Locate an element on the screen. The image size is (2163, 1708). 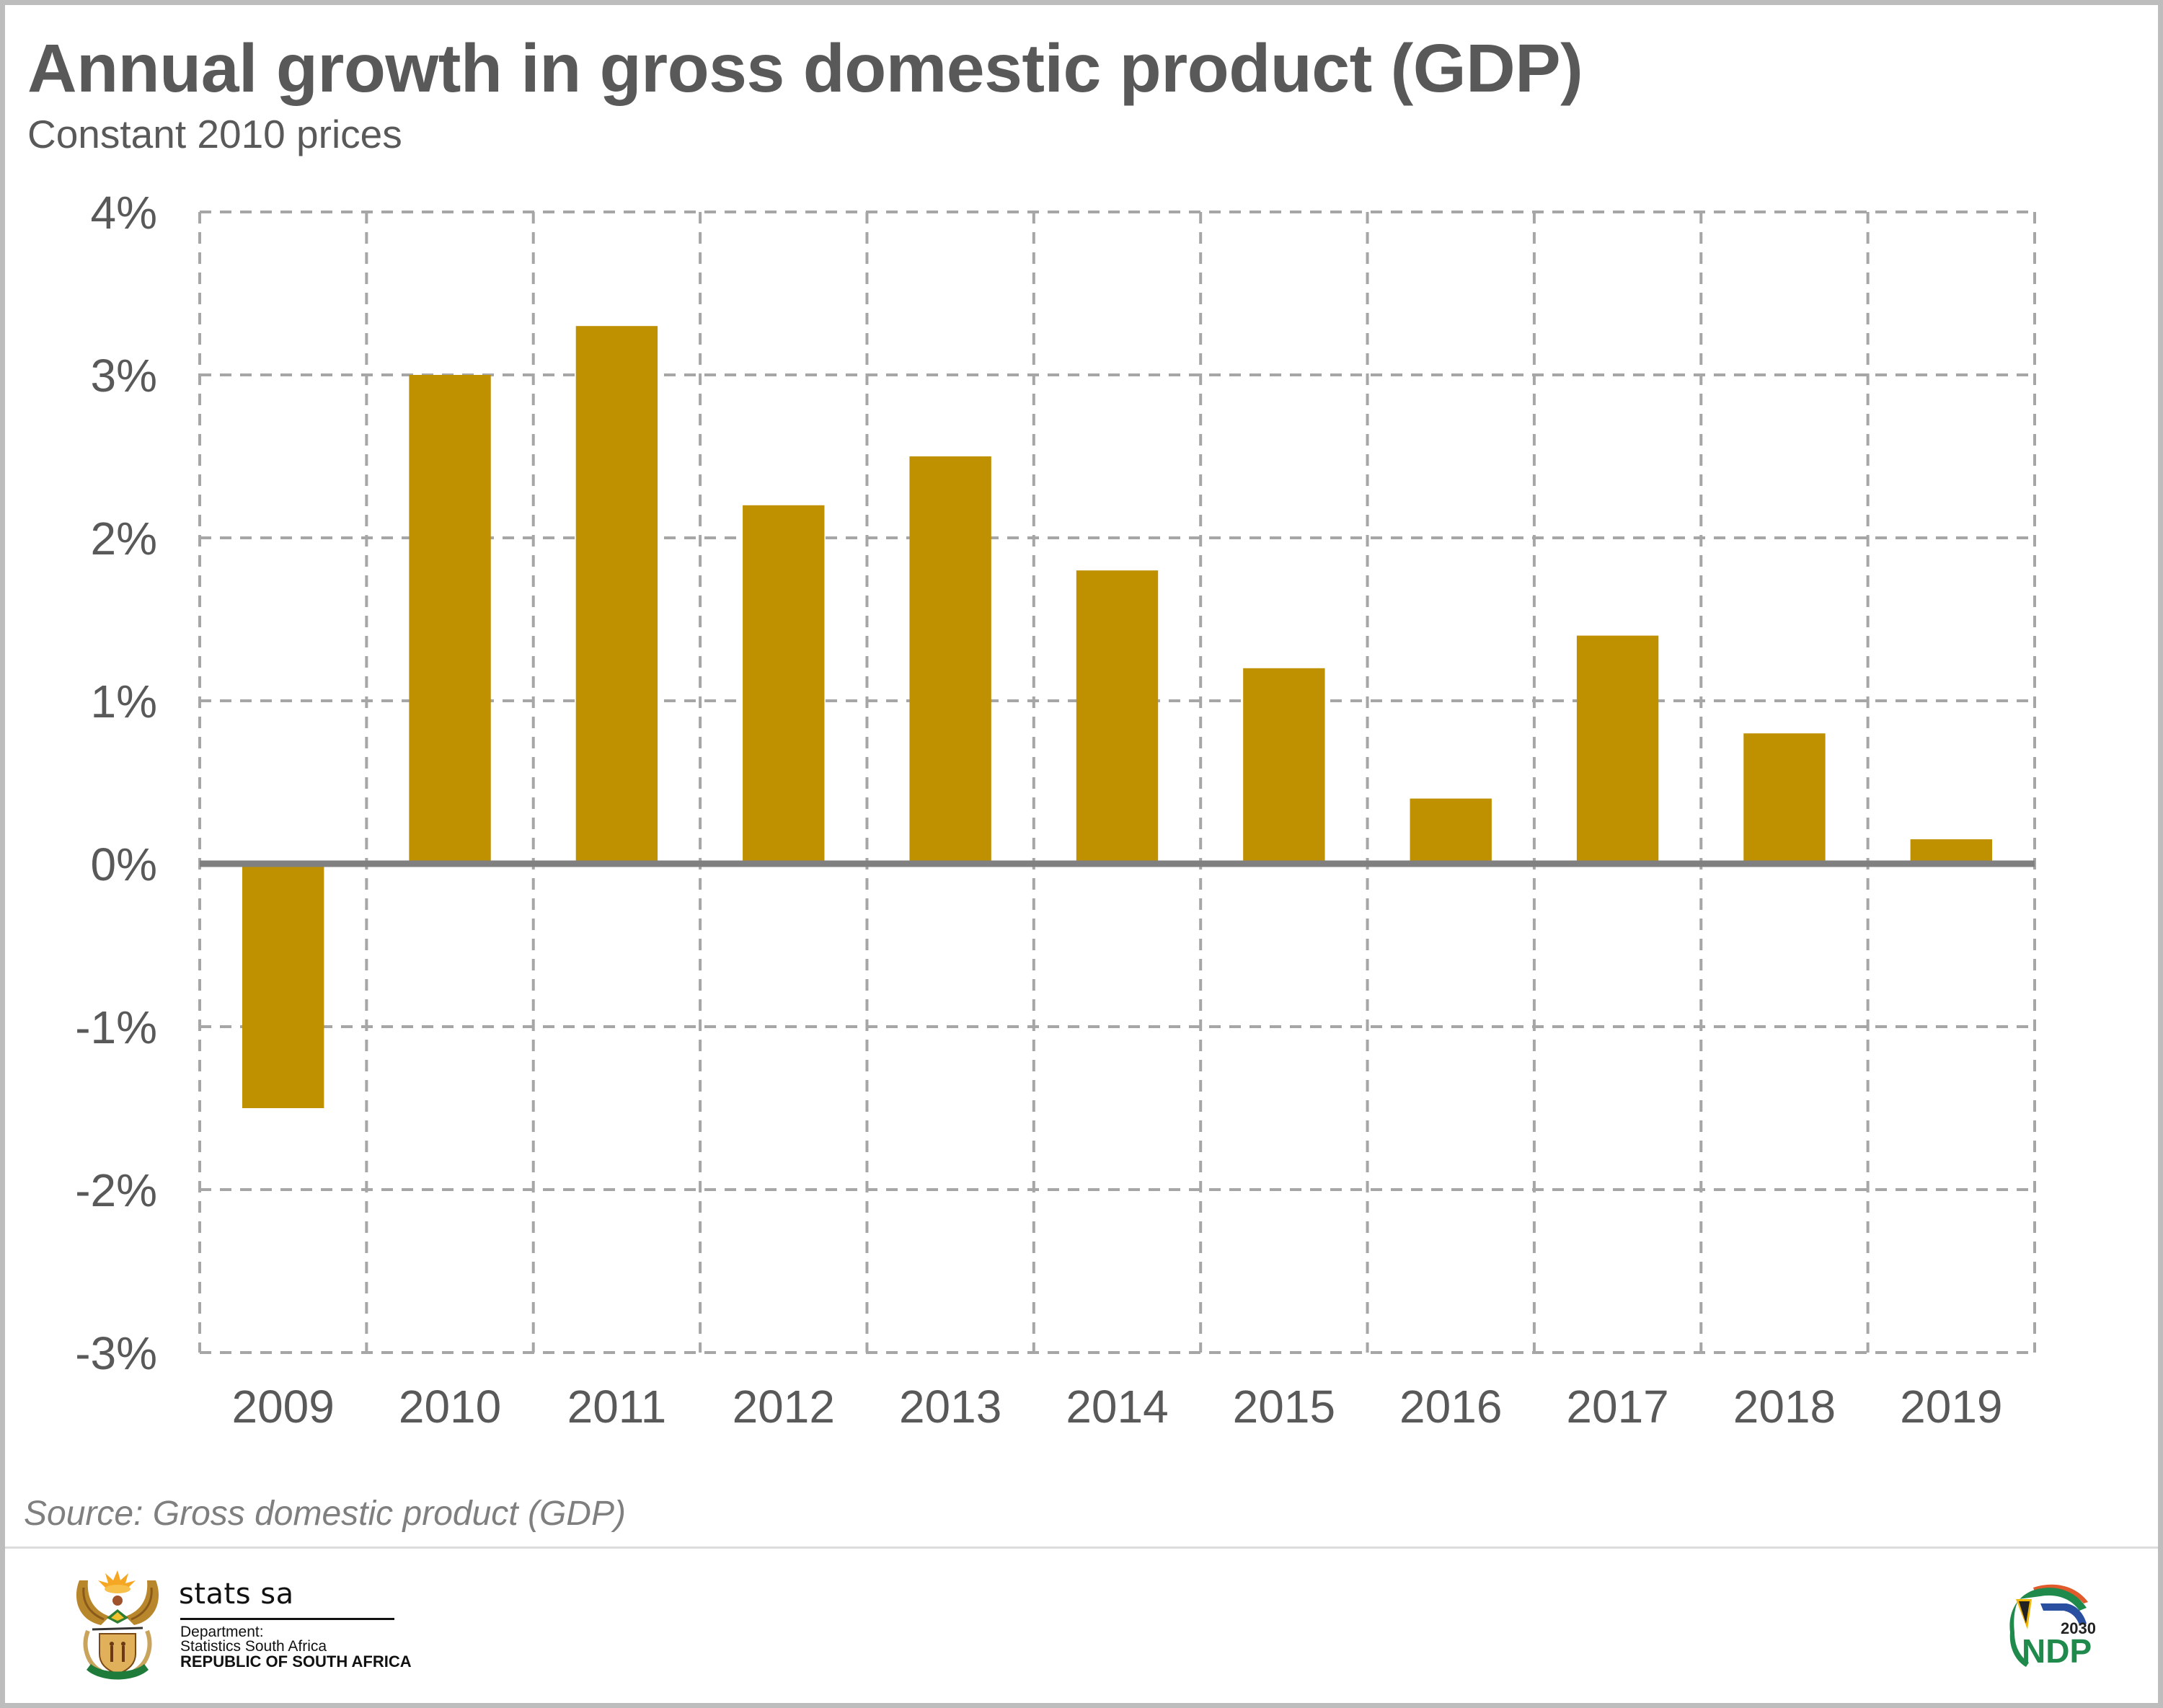
footer-divider is located at coordinates (1081, 1548).